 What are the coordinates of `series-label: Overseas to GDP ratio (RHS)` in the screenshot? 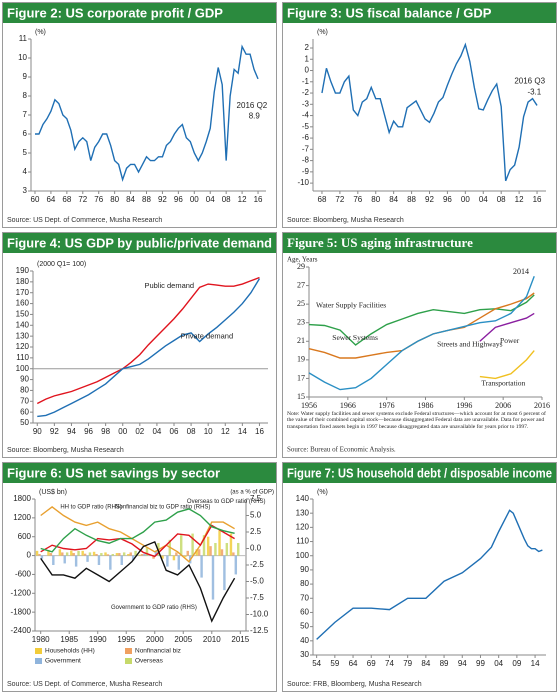 It's located at (226, 502).